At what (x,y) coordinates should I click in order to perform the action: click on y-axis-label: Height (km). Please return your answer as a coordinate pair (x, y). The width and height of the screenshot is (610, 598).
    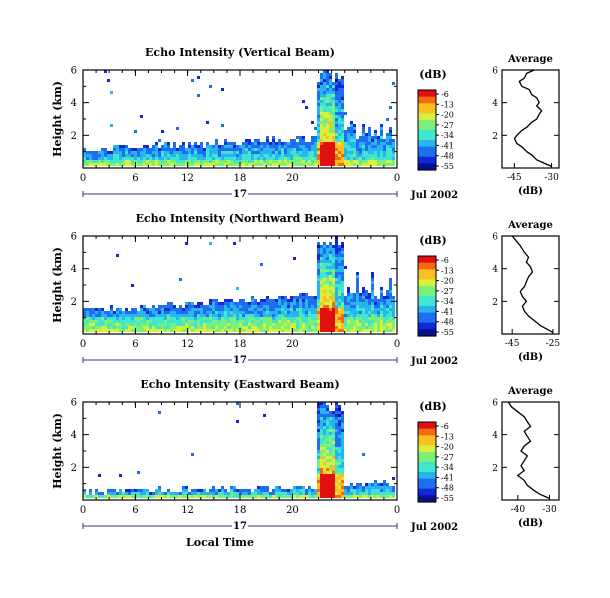
    Looking at the image, I should click on (57, 451).